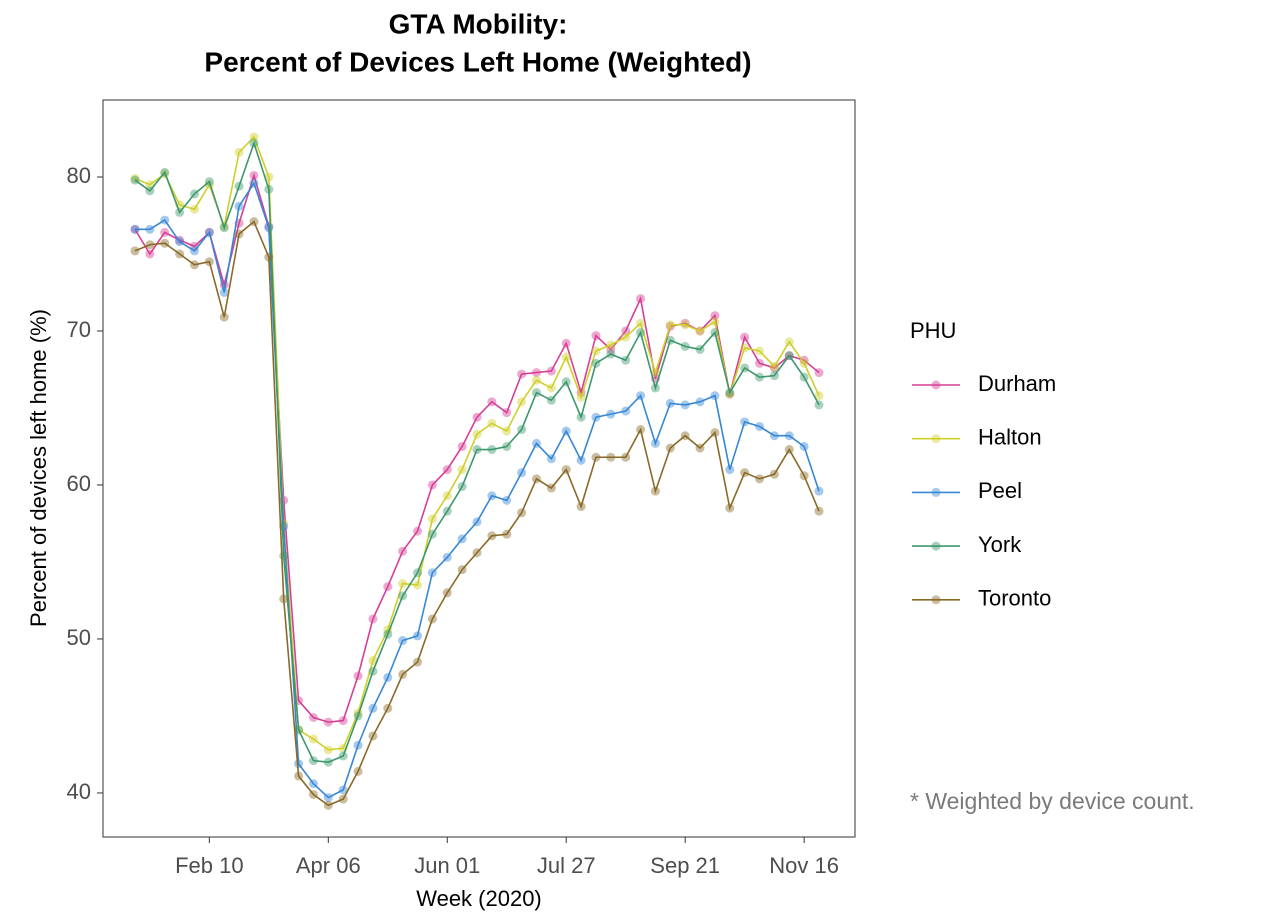 The width and height of the screenshot is (1281, 914). What do you see at coordinates (79, 637) in the screenshot?
I see `y-tick-label: 50` at bounding box center [79, 637].